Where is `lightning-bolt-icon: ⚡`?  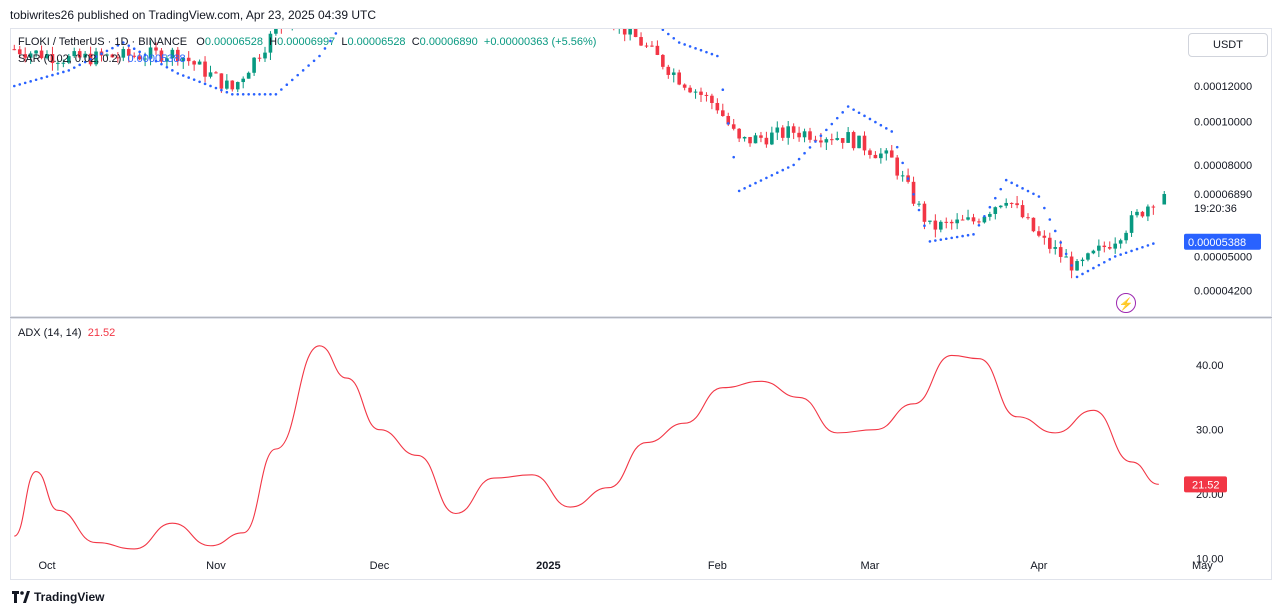
lightning-bolt-icon: ⚡ is located at coordinates (1126, 303).